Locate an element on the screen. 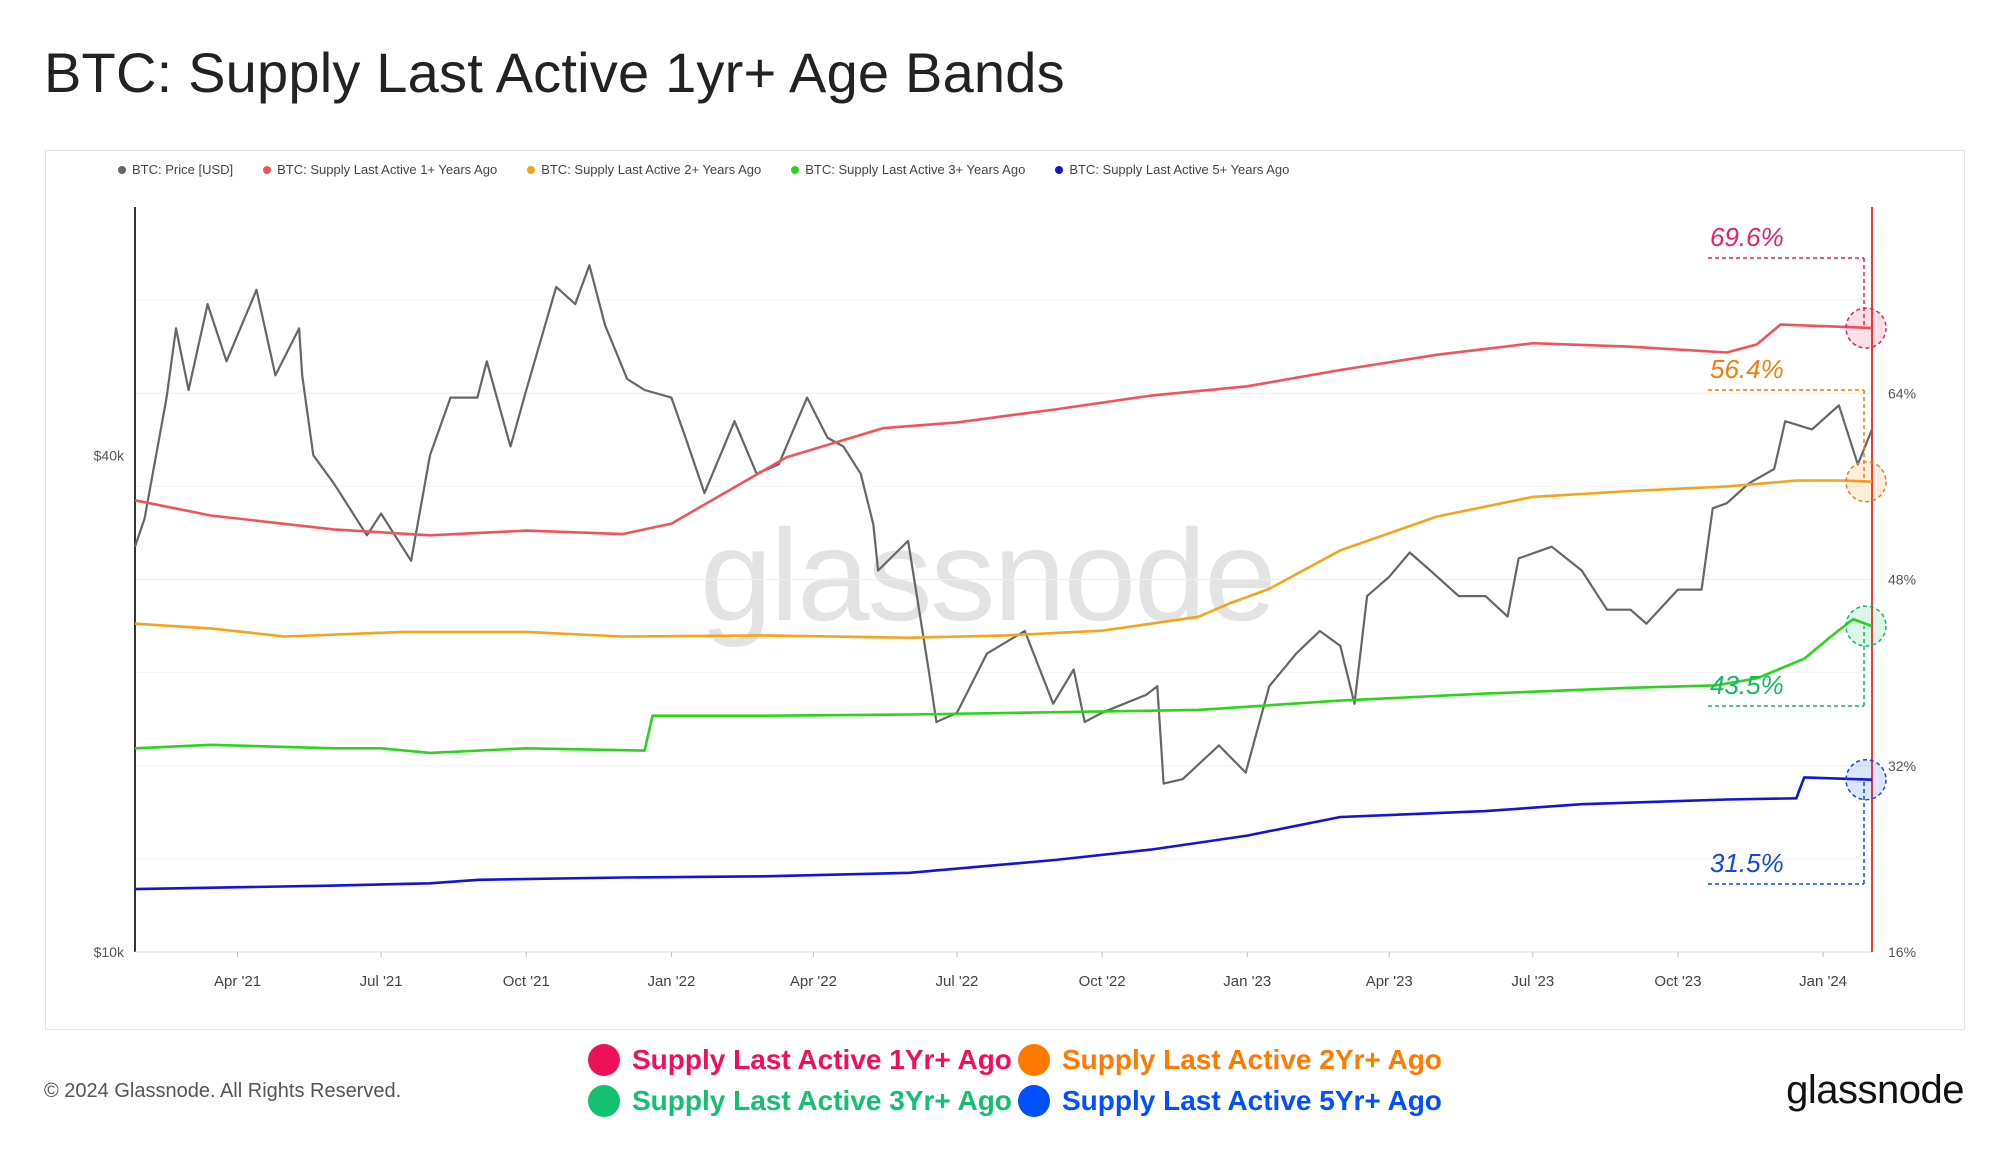 The height and width of the screenshot is (1152, 2000). watermark: glassnode is located at coordinates (988, 575).